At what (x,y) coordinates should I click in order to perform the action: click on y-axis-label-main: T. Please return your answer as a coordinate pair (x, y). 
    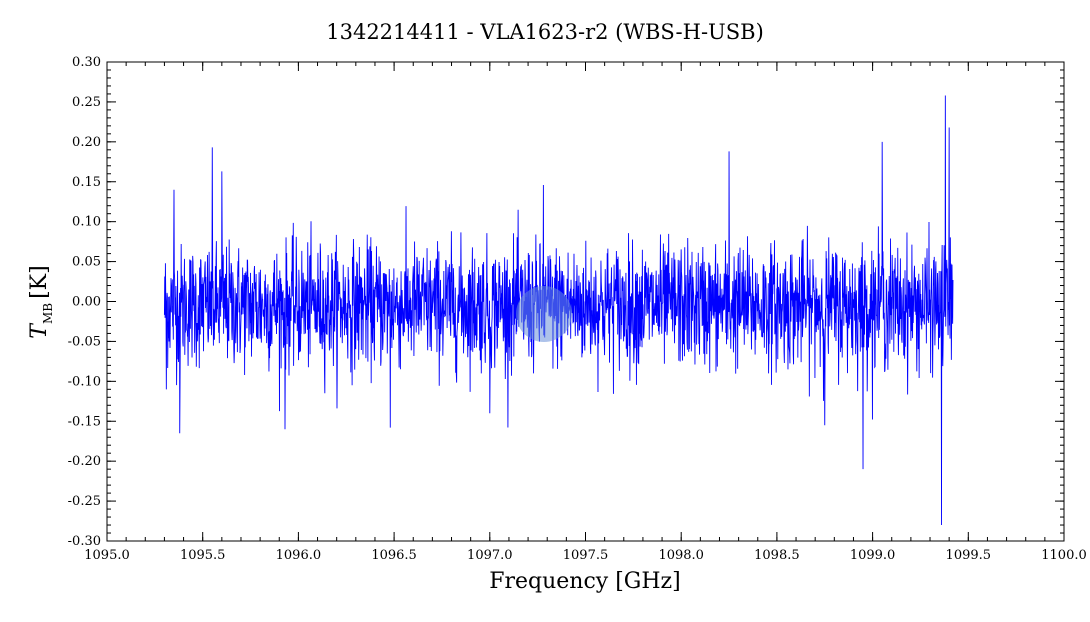
    Looking at the image, I should click on (39, 330).